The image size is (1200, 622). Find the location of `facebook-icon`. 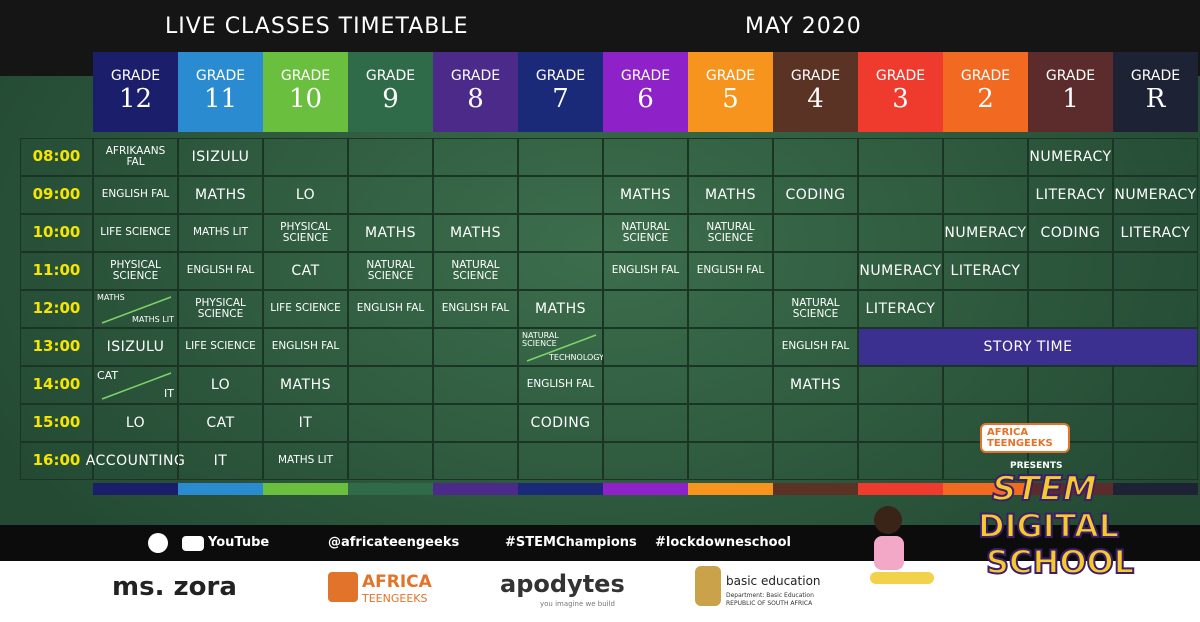

facebook-icon is located at coordinates (158, 543).